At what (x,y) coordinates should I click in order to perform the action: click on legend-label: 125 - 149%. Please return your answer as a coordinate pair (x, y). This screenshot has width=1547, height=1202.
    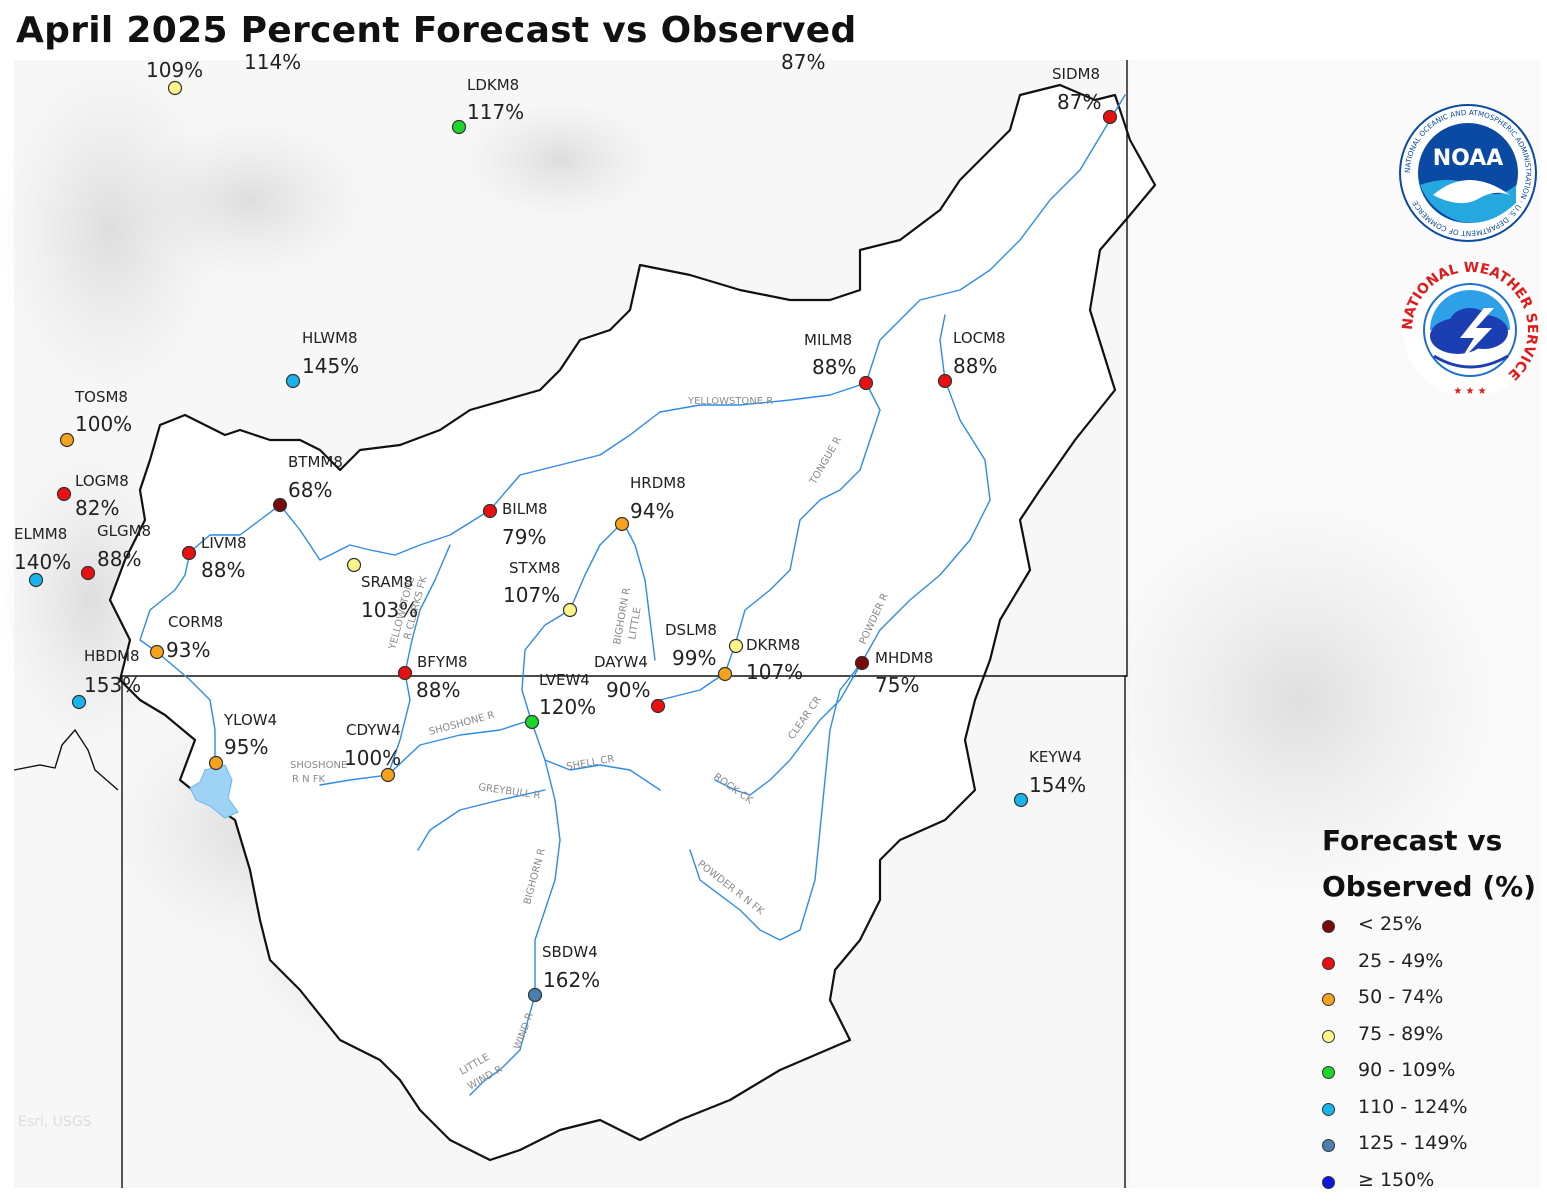
    Looking at the image, I should click on (1413, 1143).